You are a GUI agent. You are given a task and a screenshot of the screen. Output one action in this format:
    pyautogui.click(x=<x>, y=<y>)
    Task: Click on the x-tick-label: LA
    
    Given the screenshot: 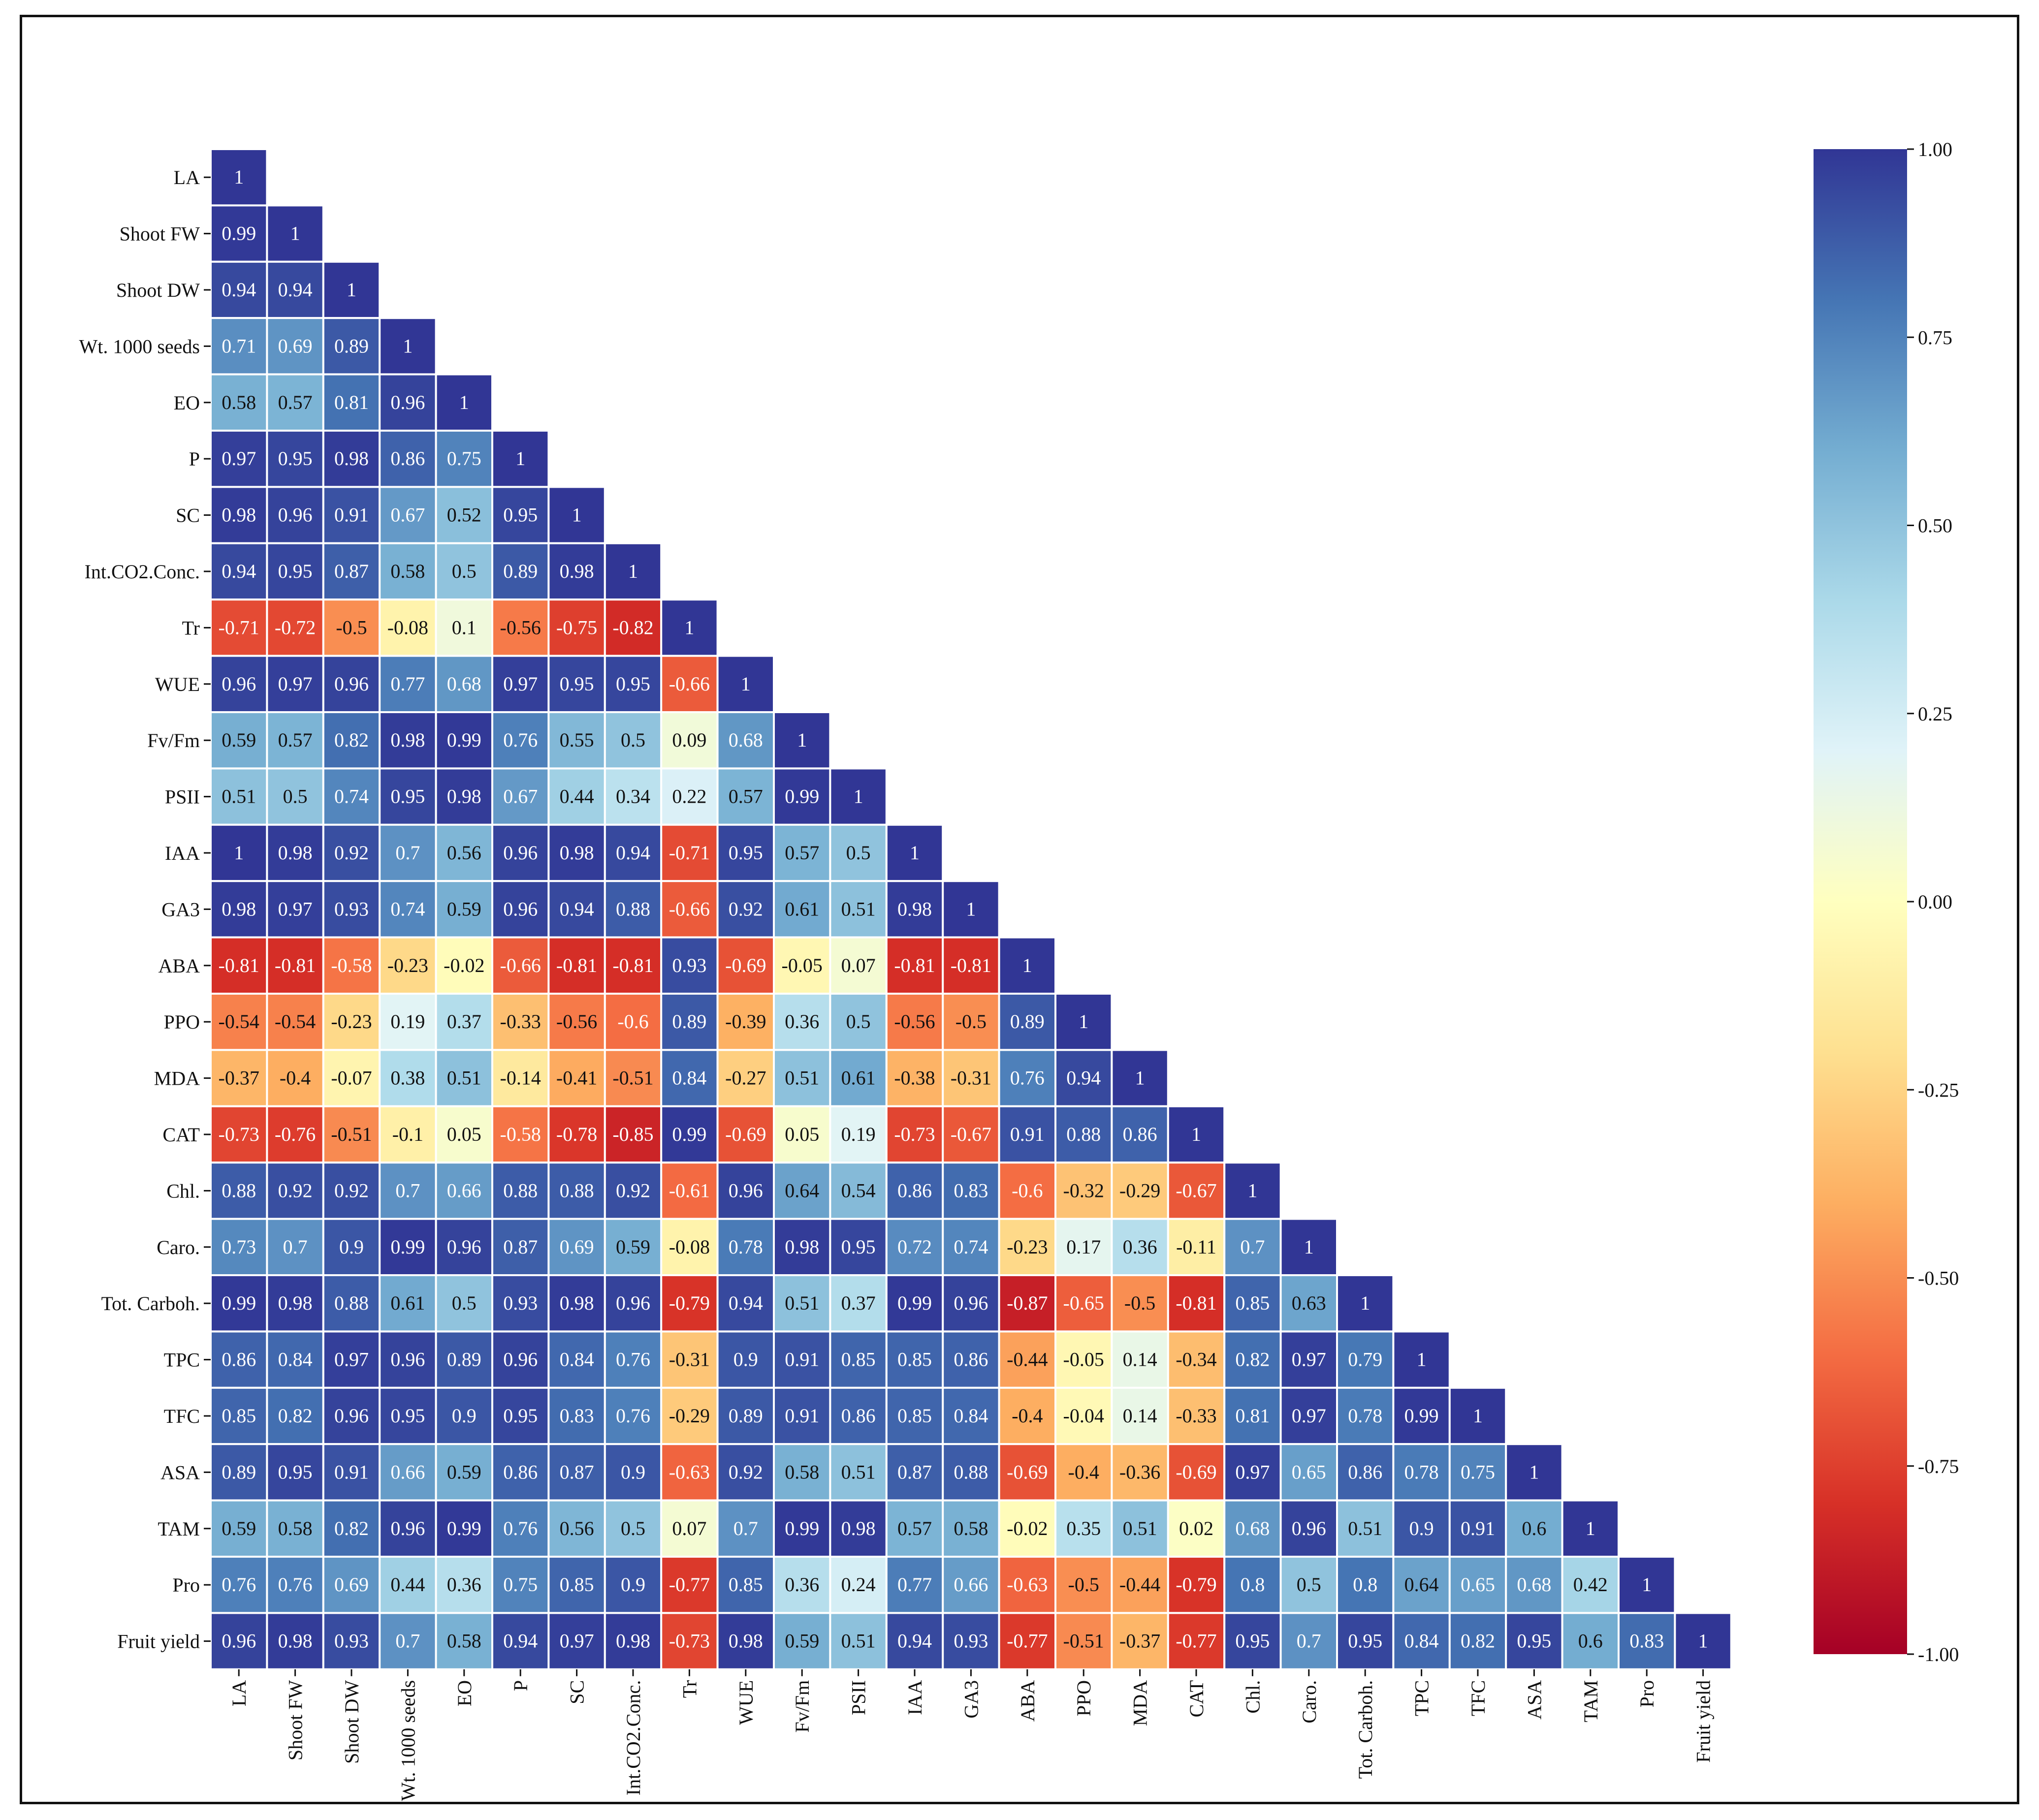 What is the action you would take?
    pyautogui.click(x=239, y=1693)
    